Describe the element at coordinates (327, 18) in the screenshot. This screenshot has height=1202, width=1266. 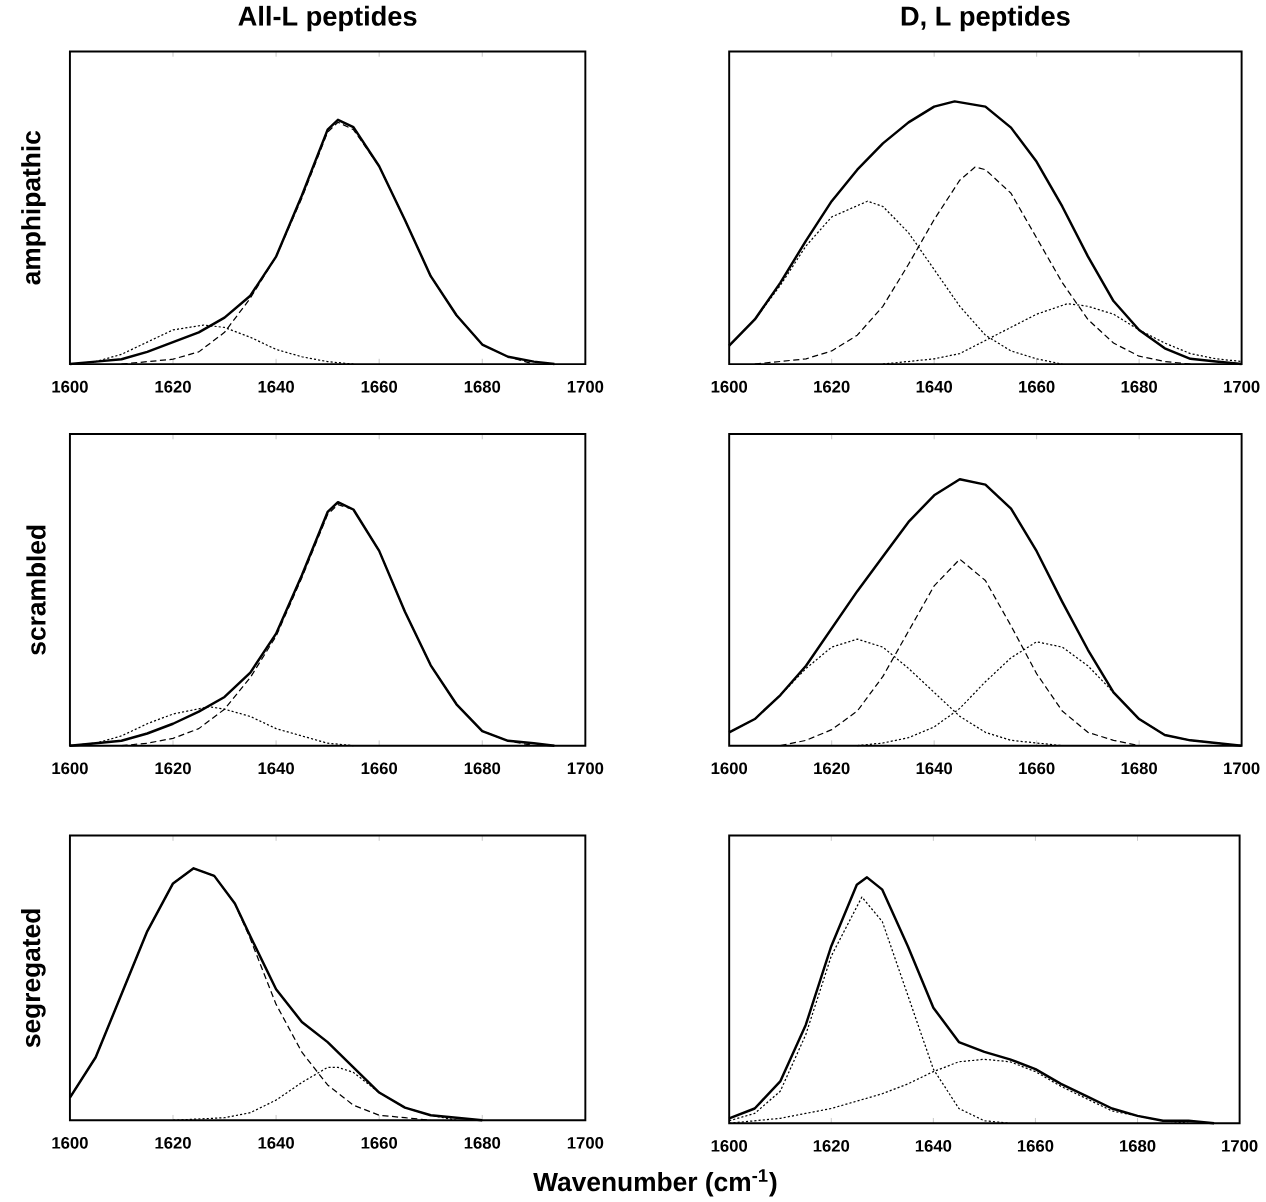
I see `chart-title: All-L peptides` at that location.